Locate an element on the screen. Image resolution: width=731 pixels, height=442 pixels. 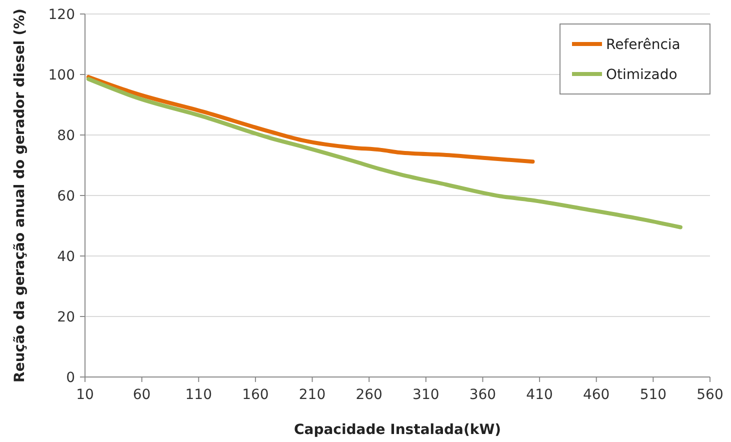
x-tick-label: 210 is located at coordinates (312, 395).